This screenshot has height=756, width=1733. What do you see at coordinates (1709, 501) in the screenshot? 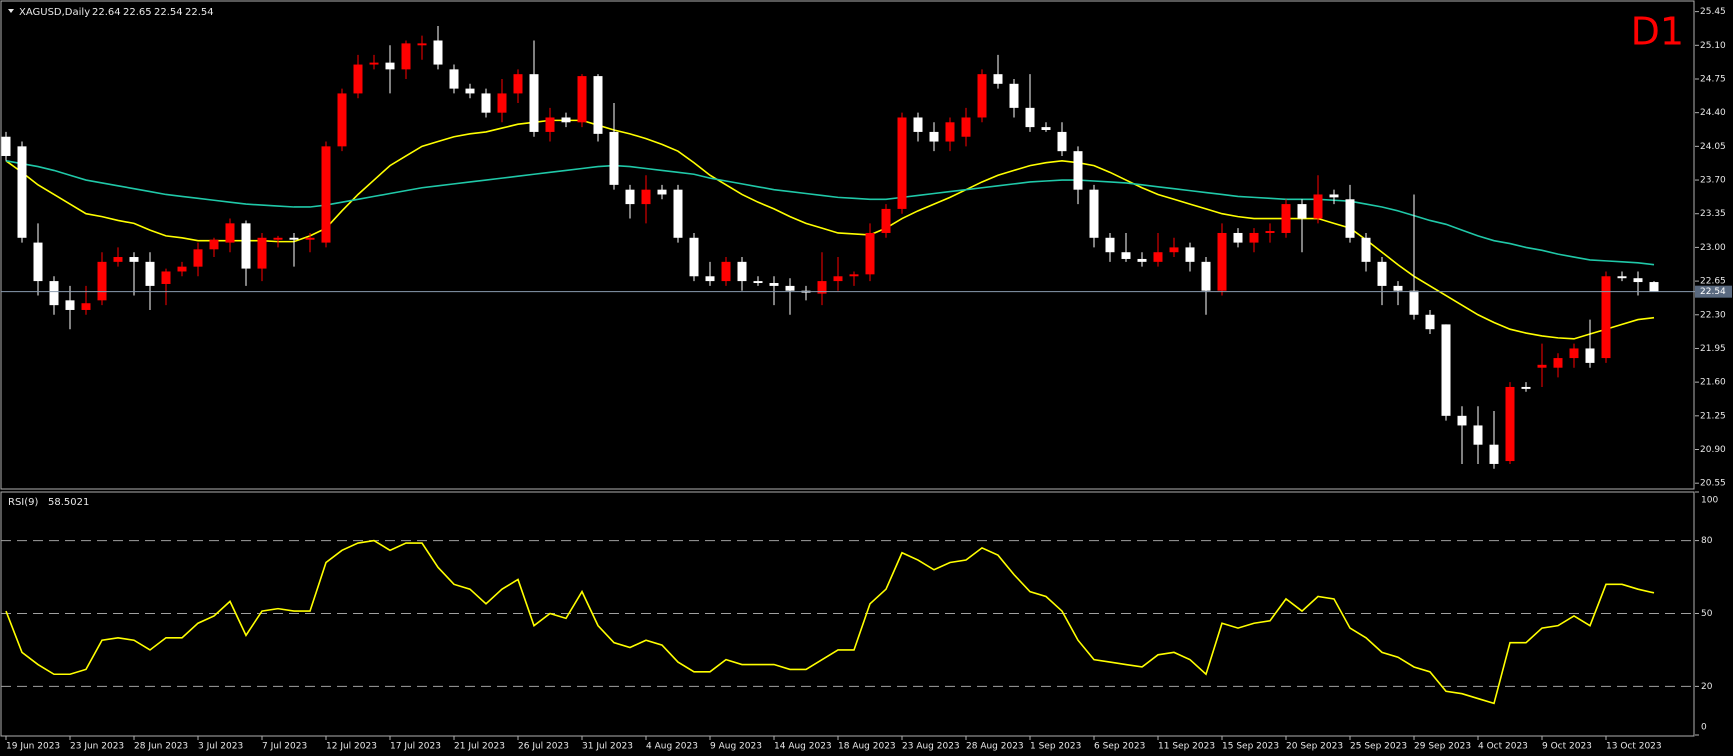
I see `y-tick-label: 100` at bounding box center [1709, 501].